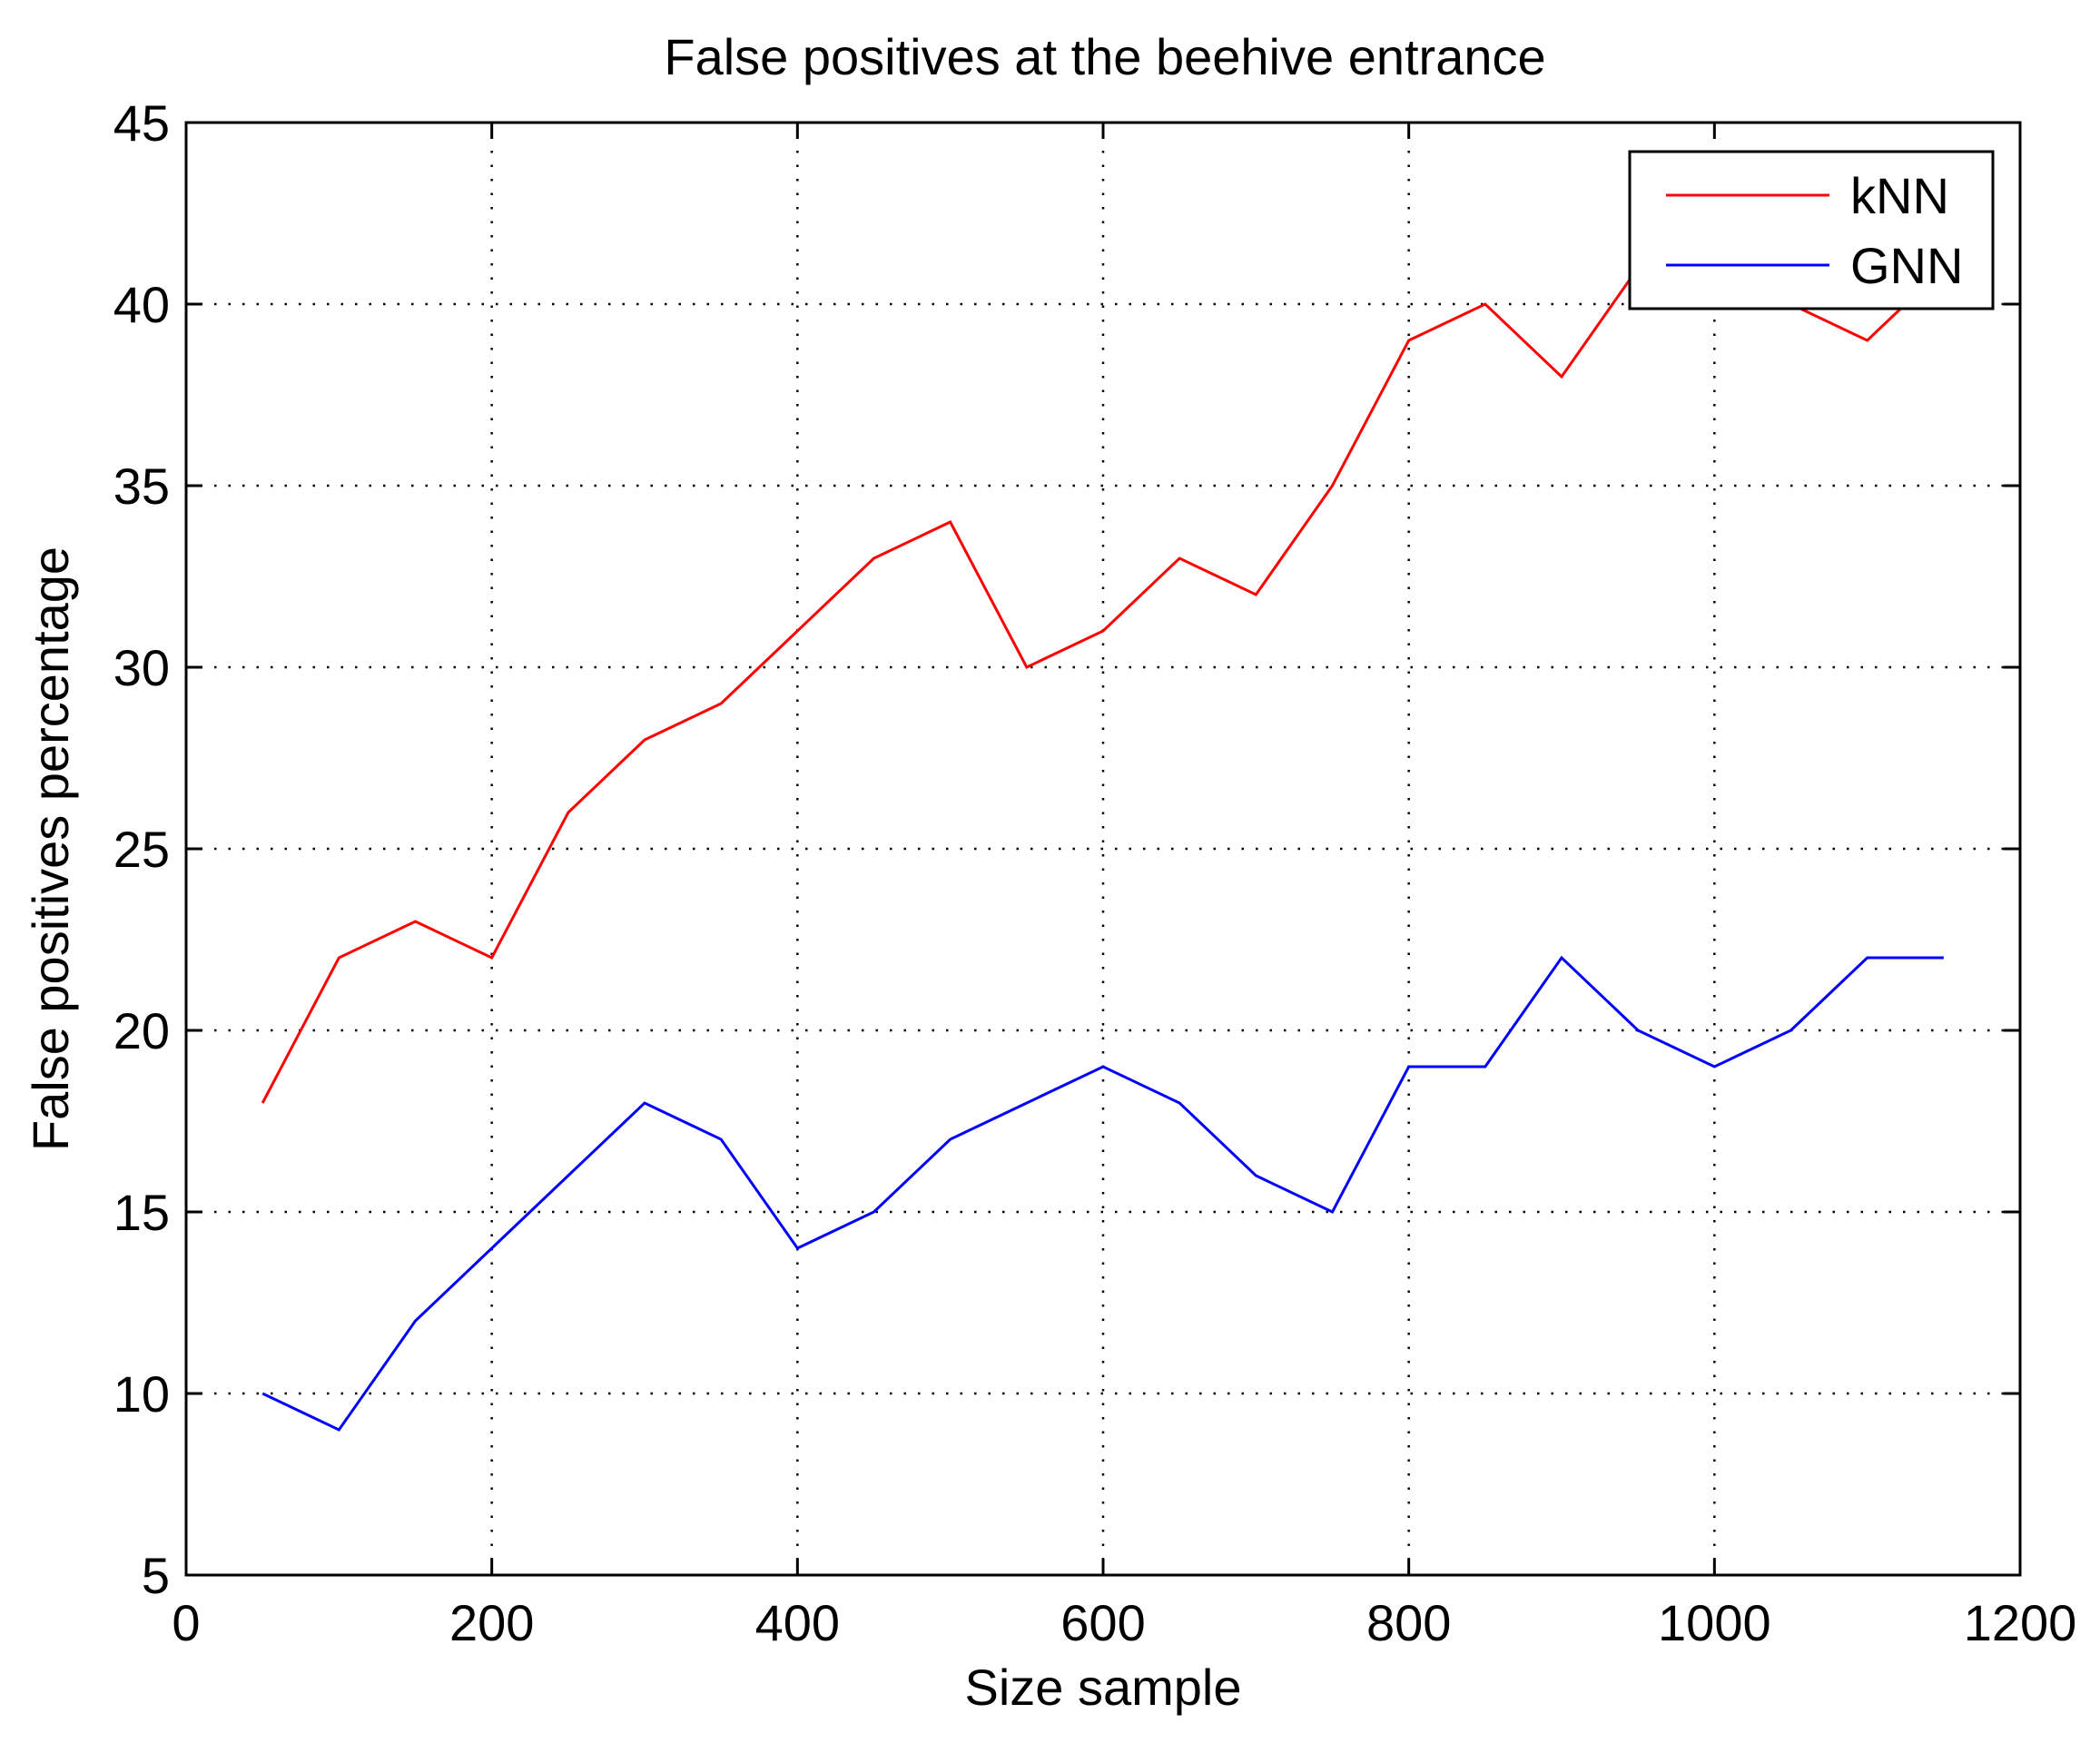  I want to click on legend-box, so click(1811, 230).